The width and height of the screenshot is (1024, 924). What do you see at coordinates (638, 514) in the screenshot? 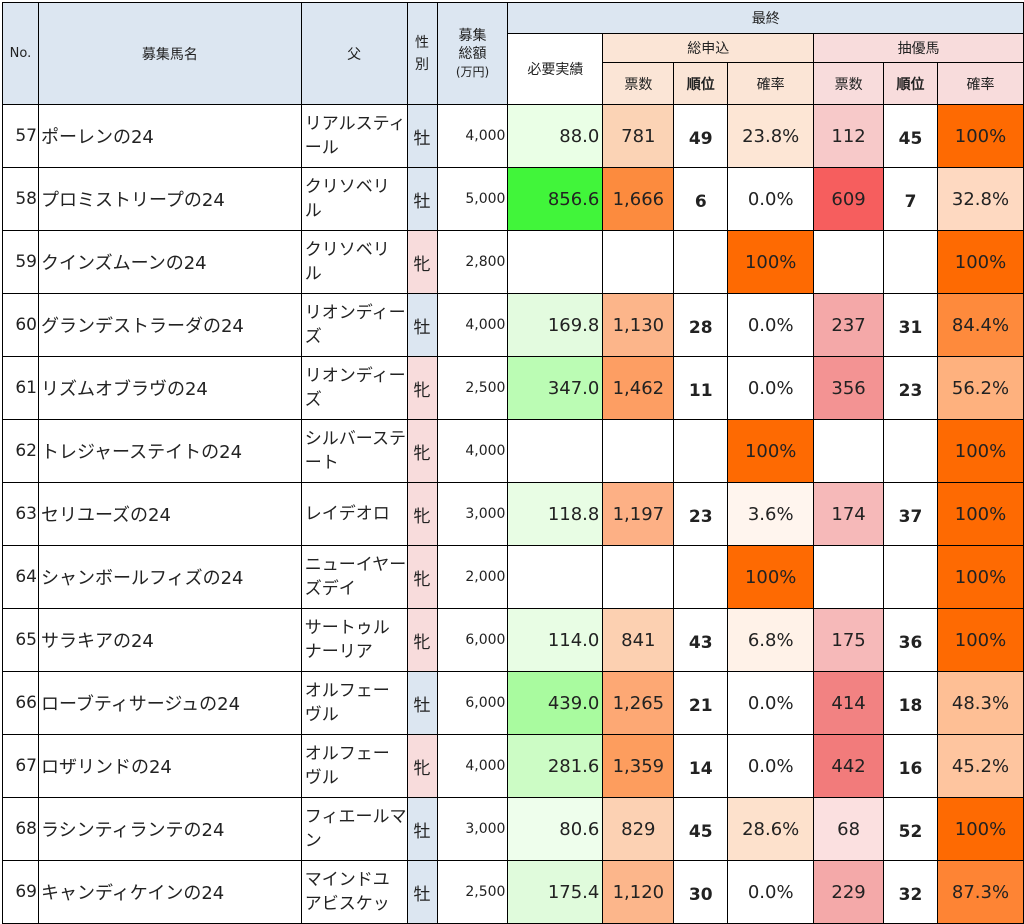
I see `cell-apply-votes: 1,197` at bounding box center [638, 514].